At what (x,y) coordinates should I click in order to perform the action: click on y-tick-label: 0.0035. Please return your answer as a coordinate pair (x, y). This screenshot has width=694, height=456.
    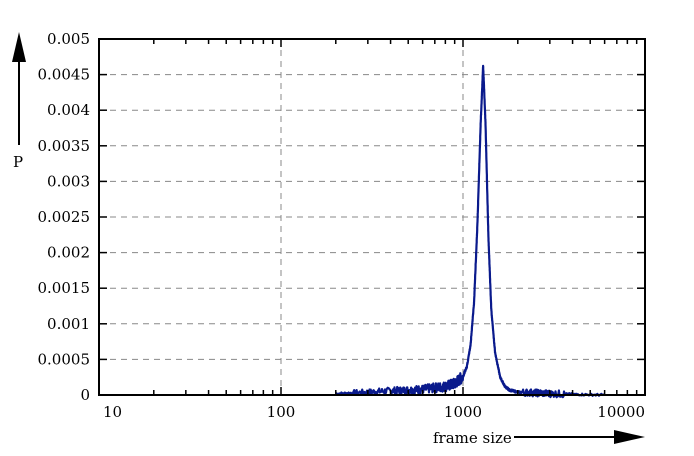
    Looking at the image, I should click on (64, 146).